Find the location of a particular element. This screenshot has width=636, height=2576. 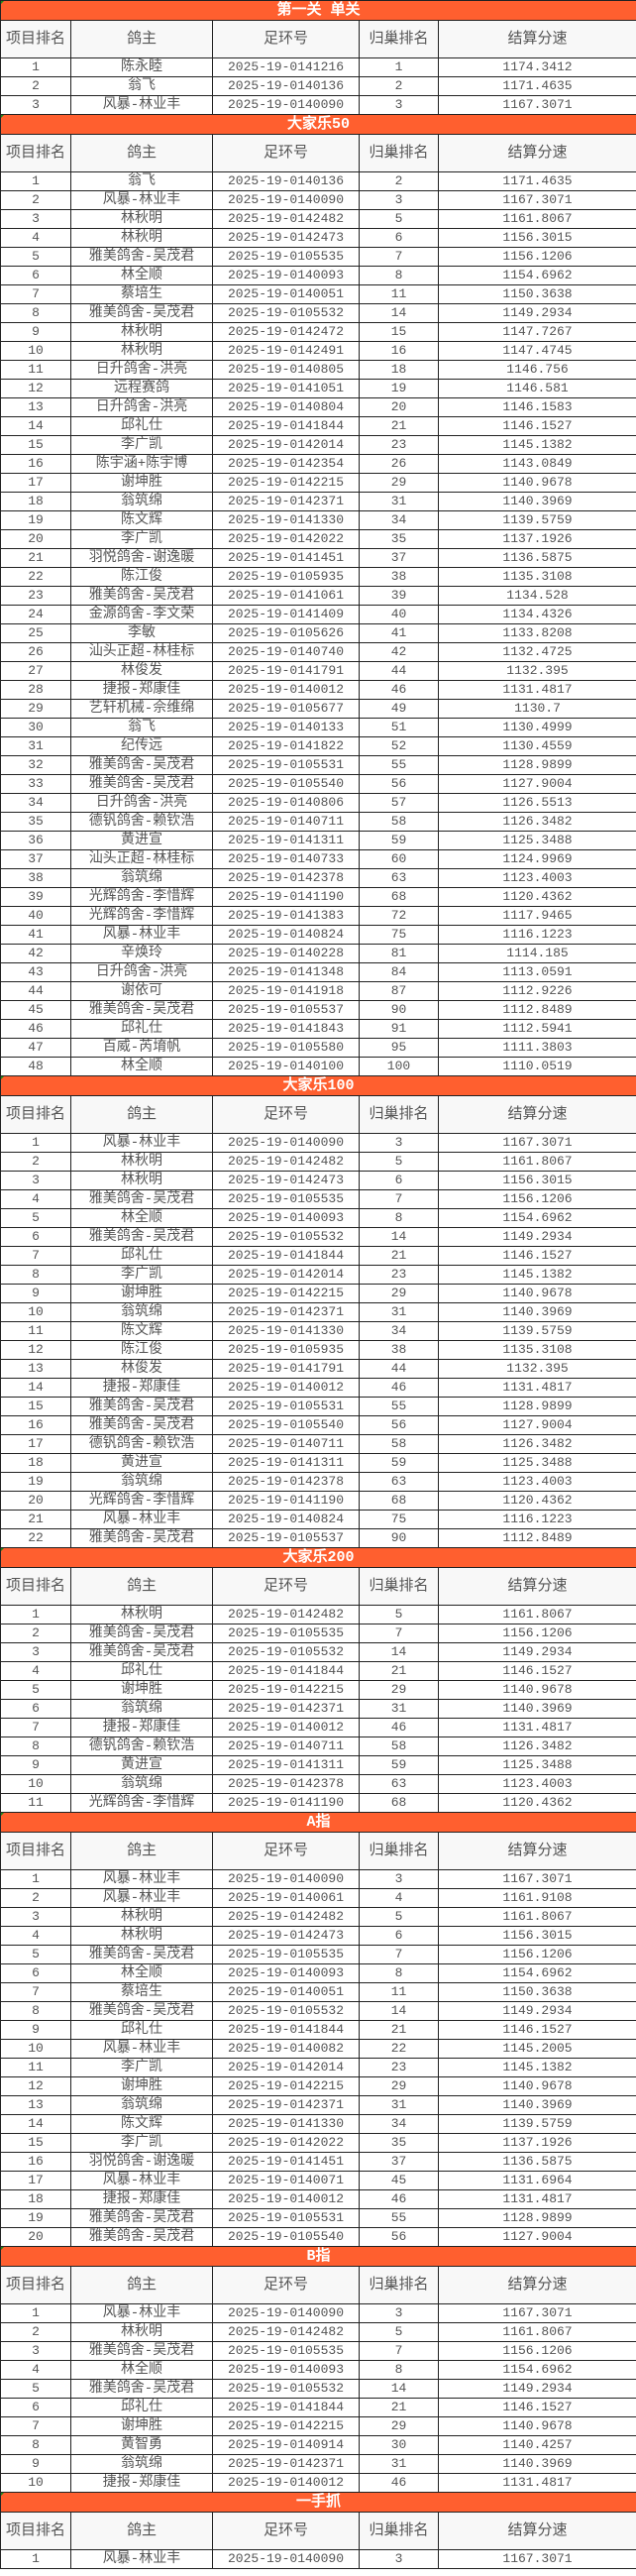

table-row: 13 日升鸽舍-洪亮 2025-19-0140804 20 1146.1583 is located at coordinates (318, 407).